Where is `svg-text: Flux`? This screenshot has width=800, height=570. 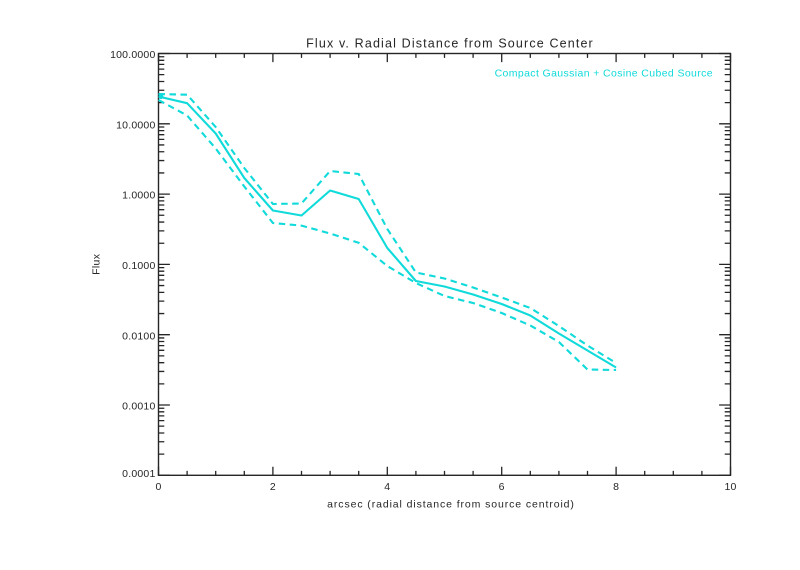 svg-text: Flux is located at coordinates (97, 264).